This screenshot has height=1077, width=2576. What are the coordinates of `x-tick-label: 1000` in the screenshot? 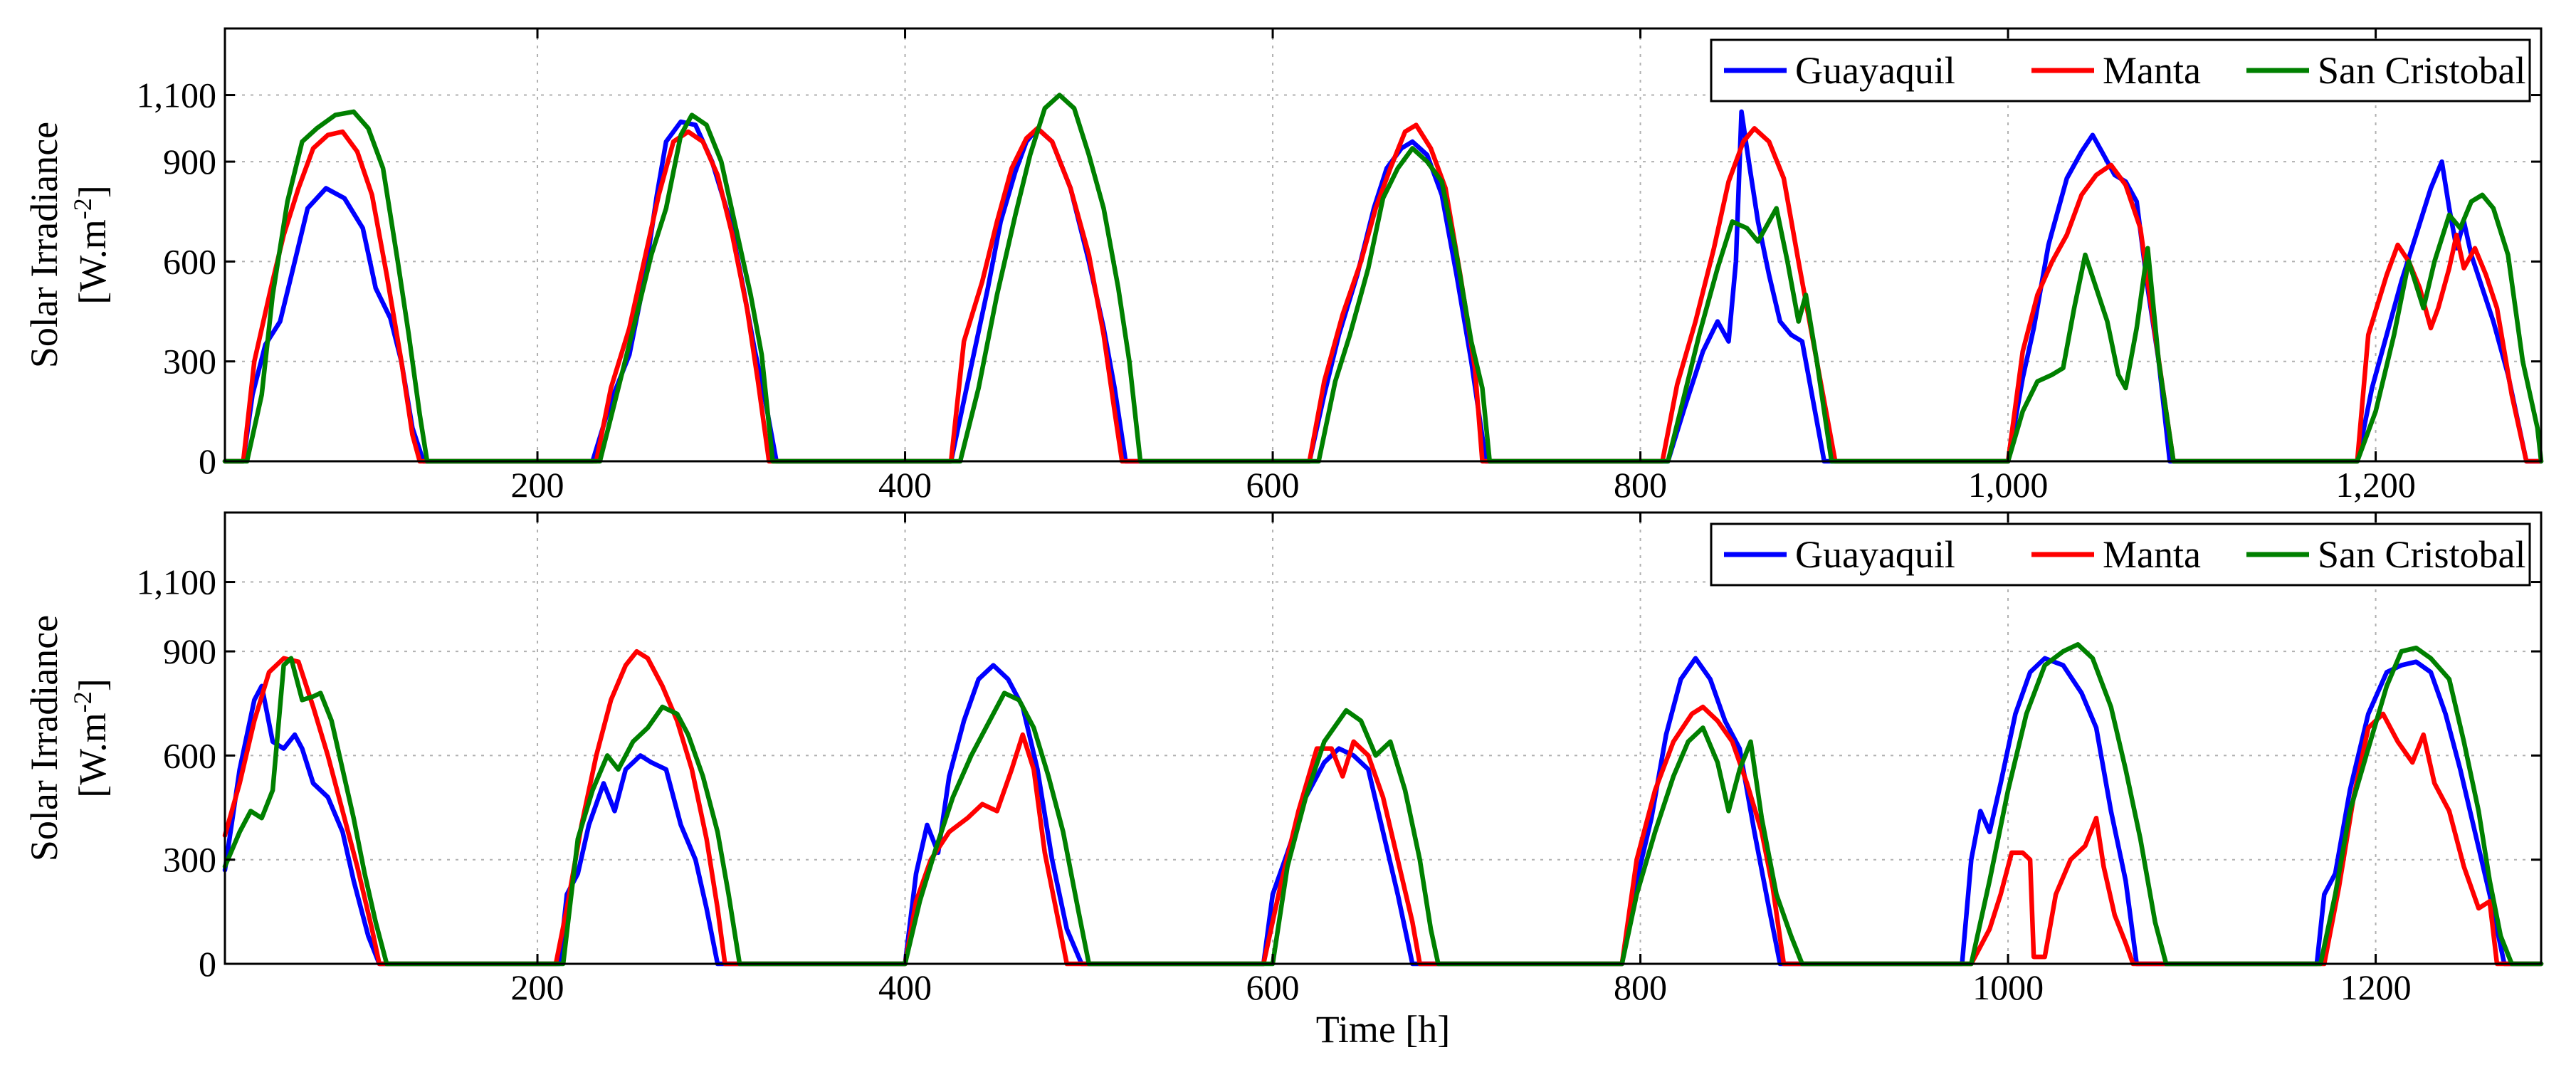 It's located at (2008, 987).